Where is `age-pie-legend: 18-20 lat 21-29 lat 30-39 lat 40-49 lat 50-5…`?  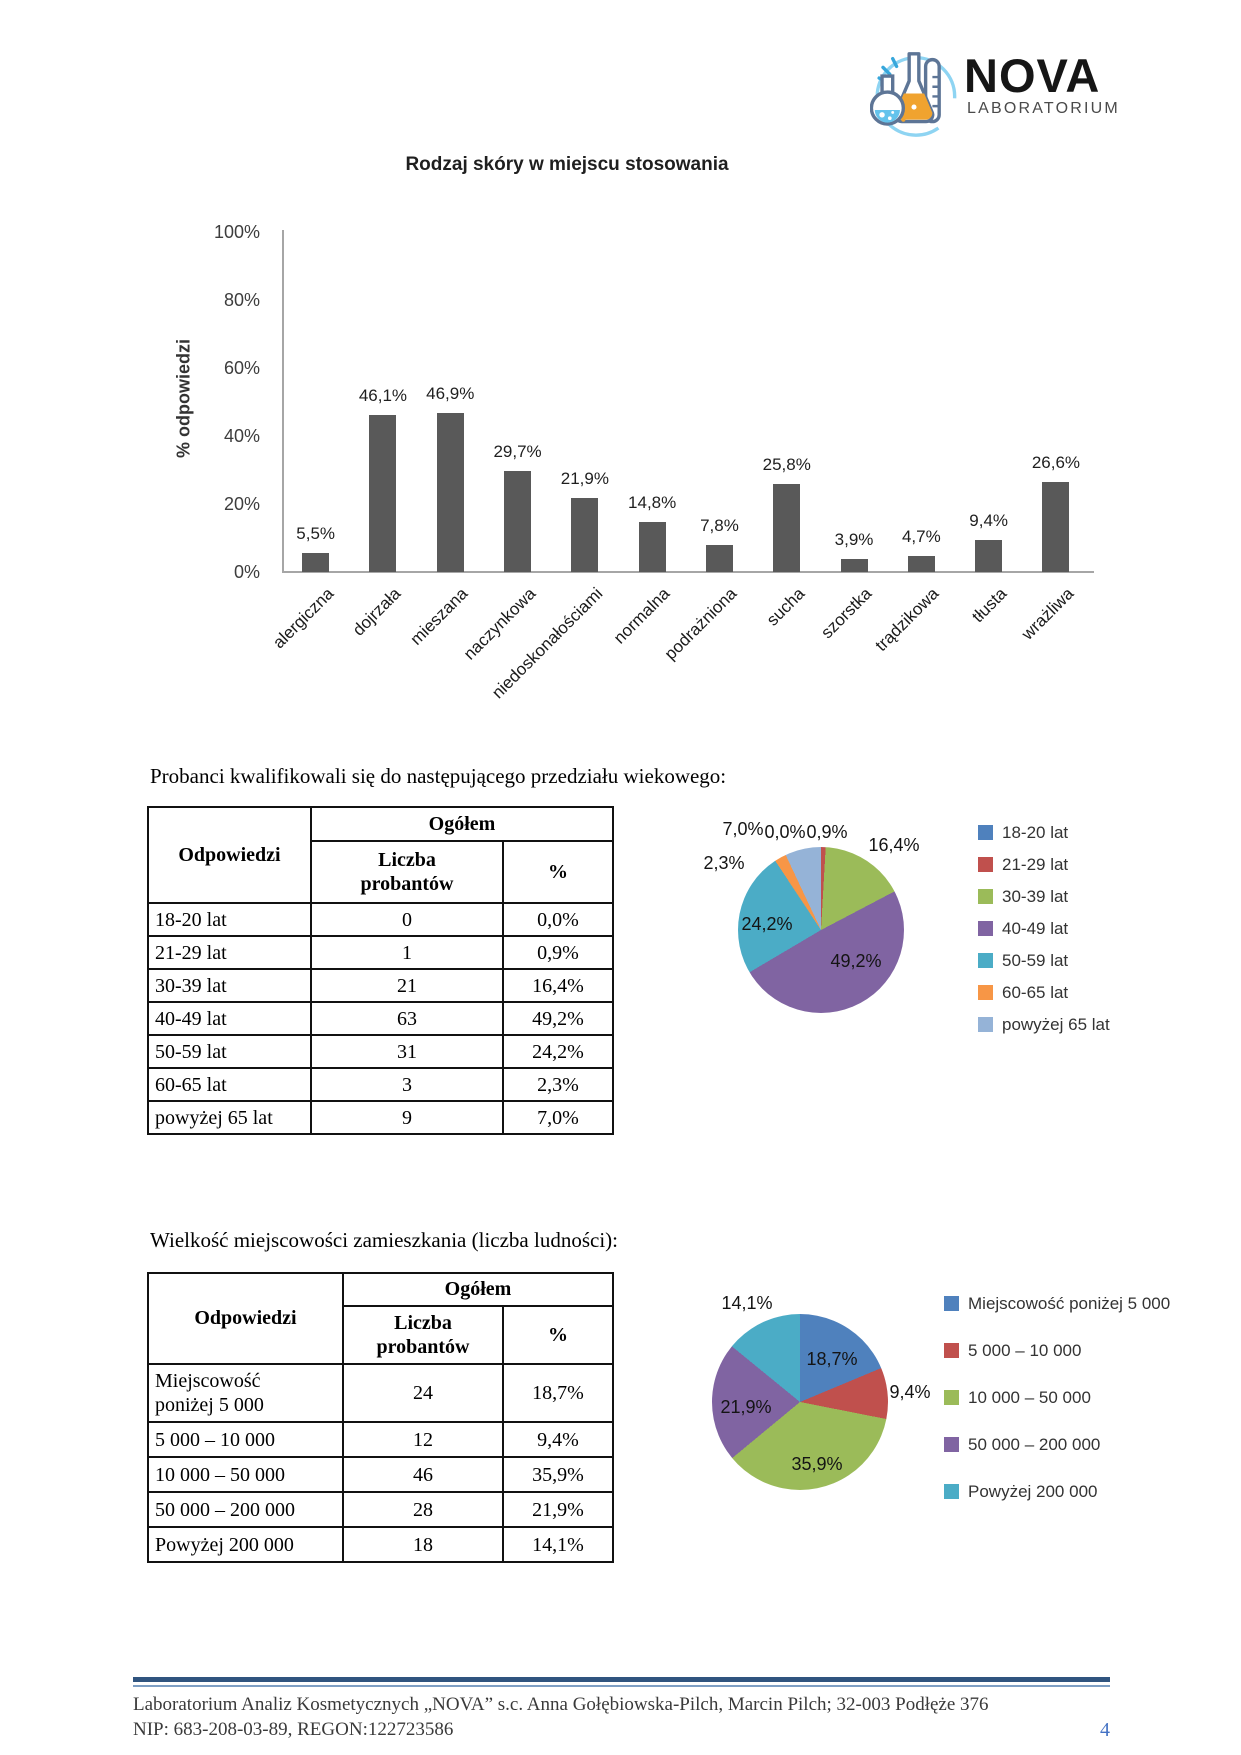 age-pie-legend: 18-20 lat 21-29 lat 30-39 lat 40-49 lat 50-5… is located at coordinates (1044, 935).